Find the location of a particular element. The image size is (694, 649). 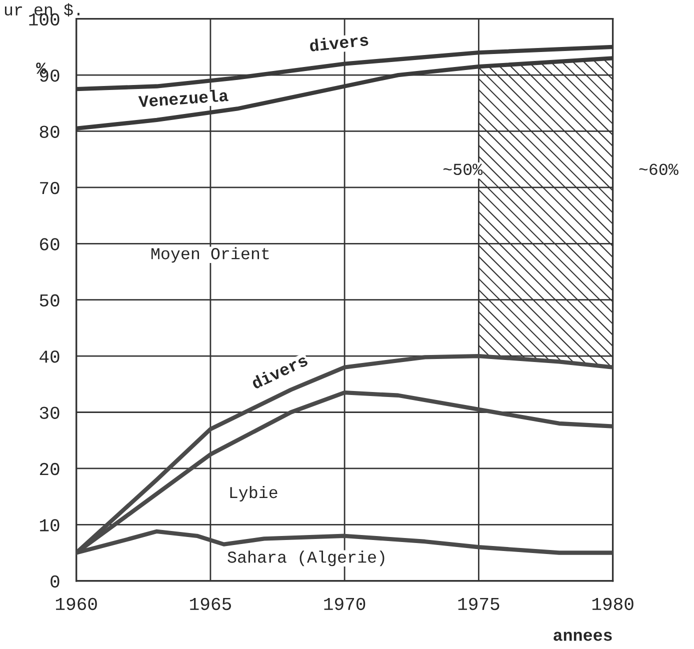

y-tick-label: 80 is located at coordinates (50, 132).